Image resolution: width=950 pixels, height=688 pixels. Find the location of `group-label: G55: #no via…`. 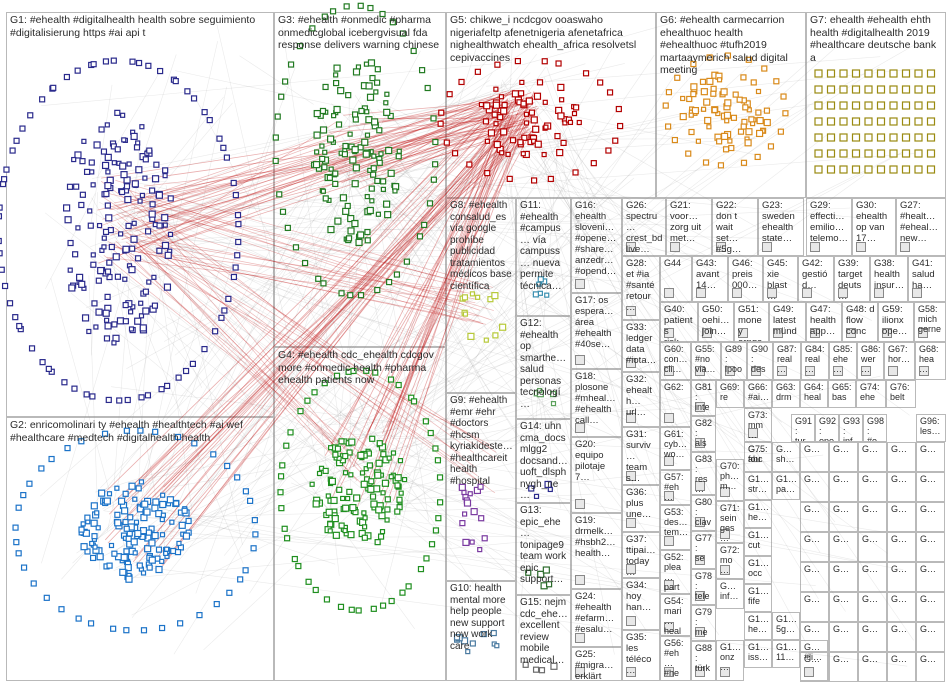

group-label: G55: #no via… is located at coordinates (705, 359).